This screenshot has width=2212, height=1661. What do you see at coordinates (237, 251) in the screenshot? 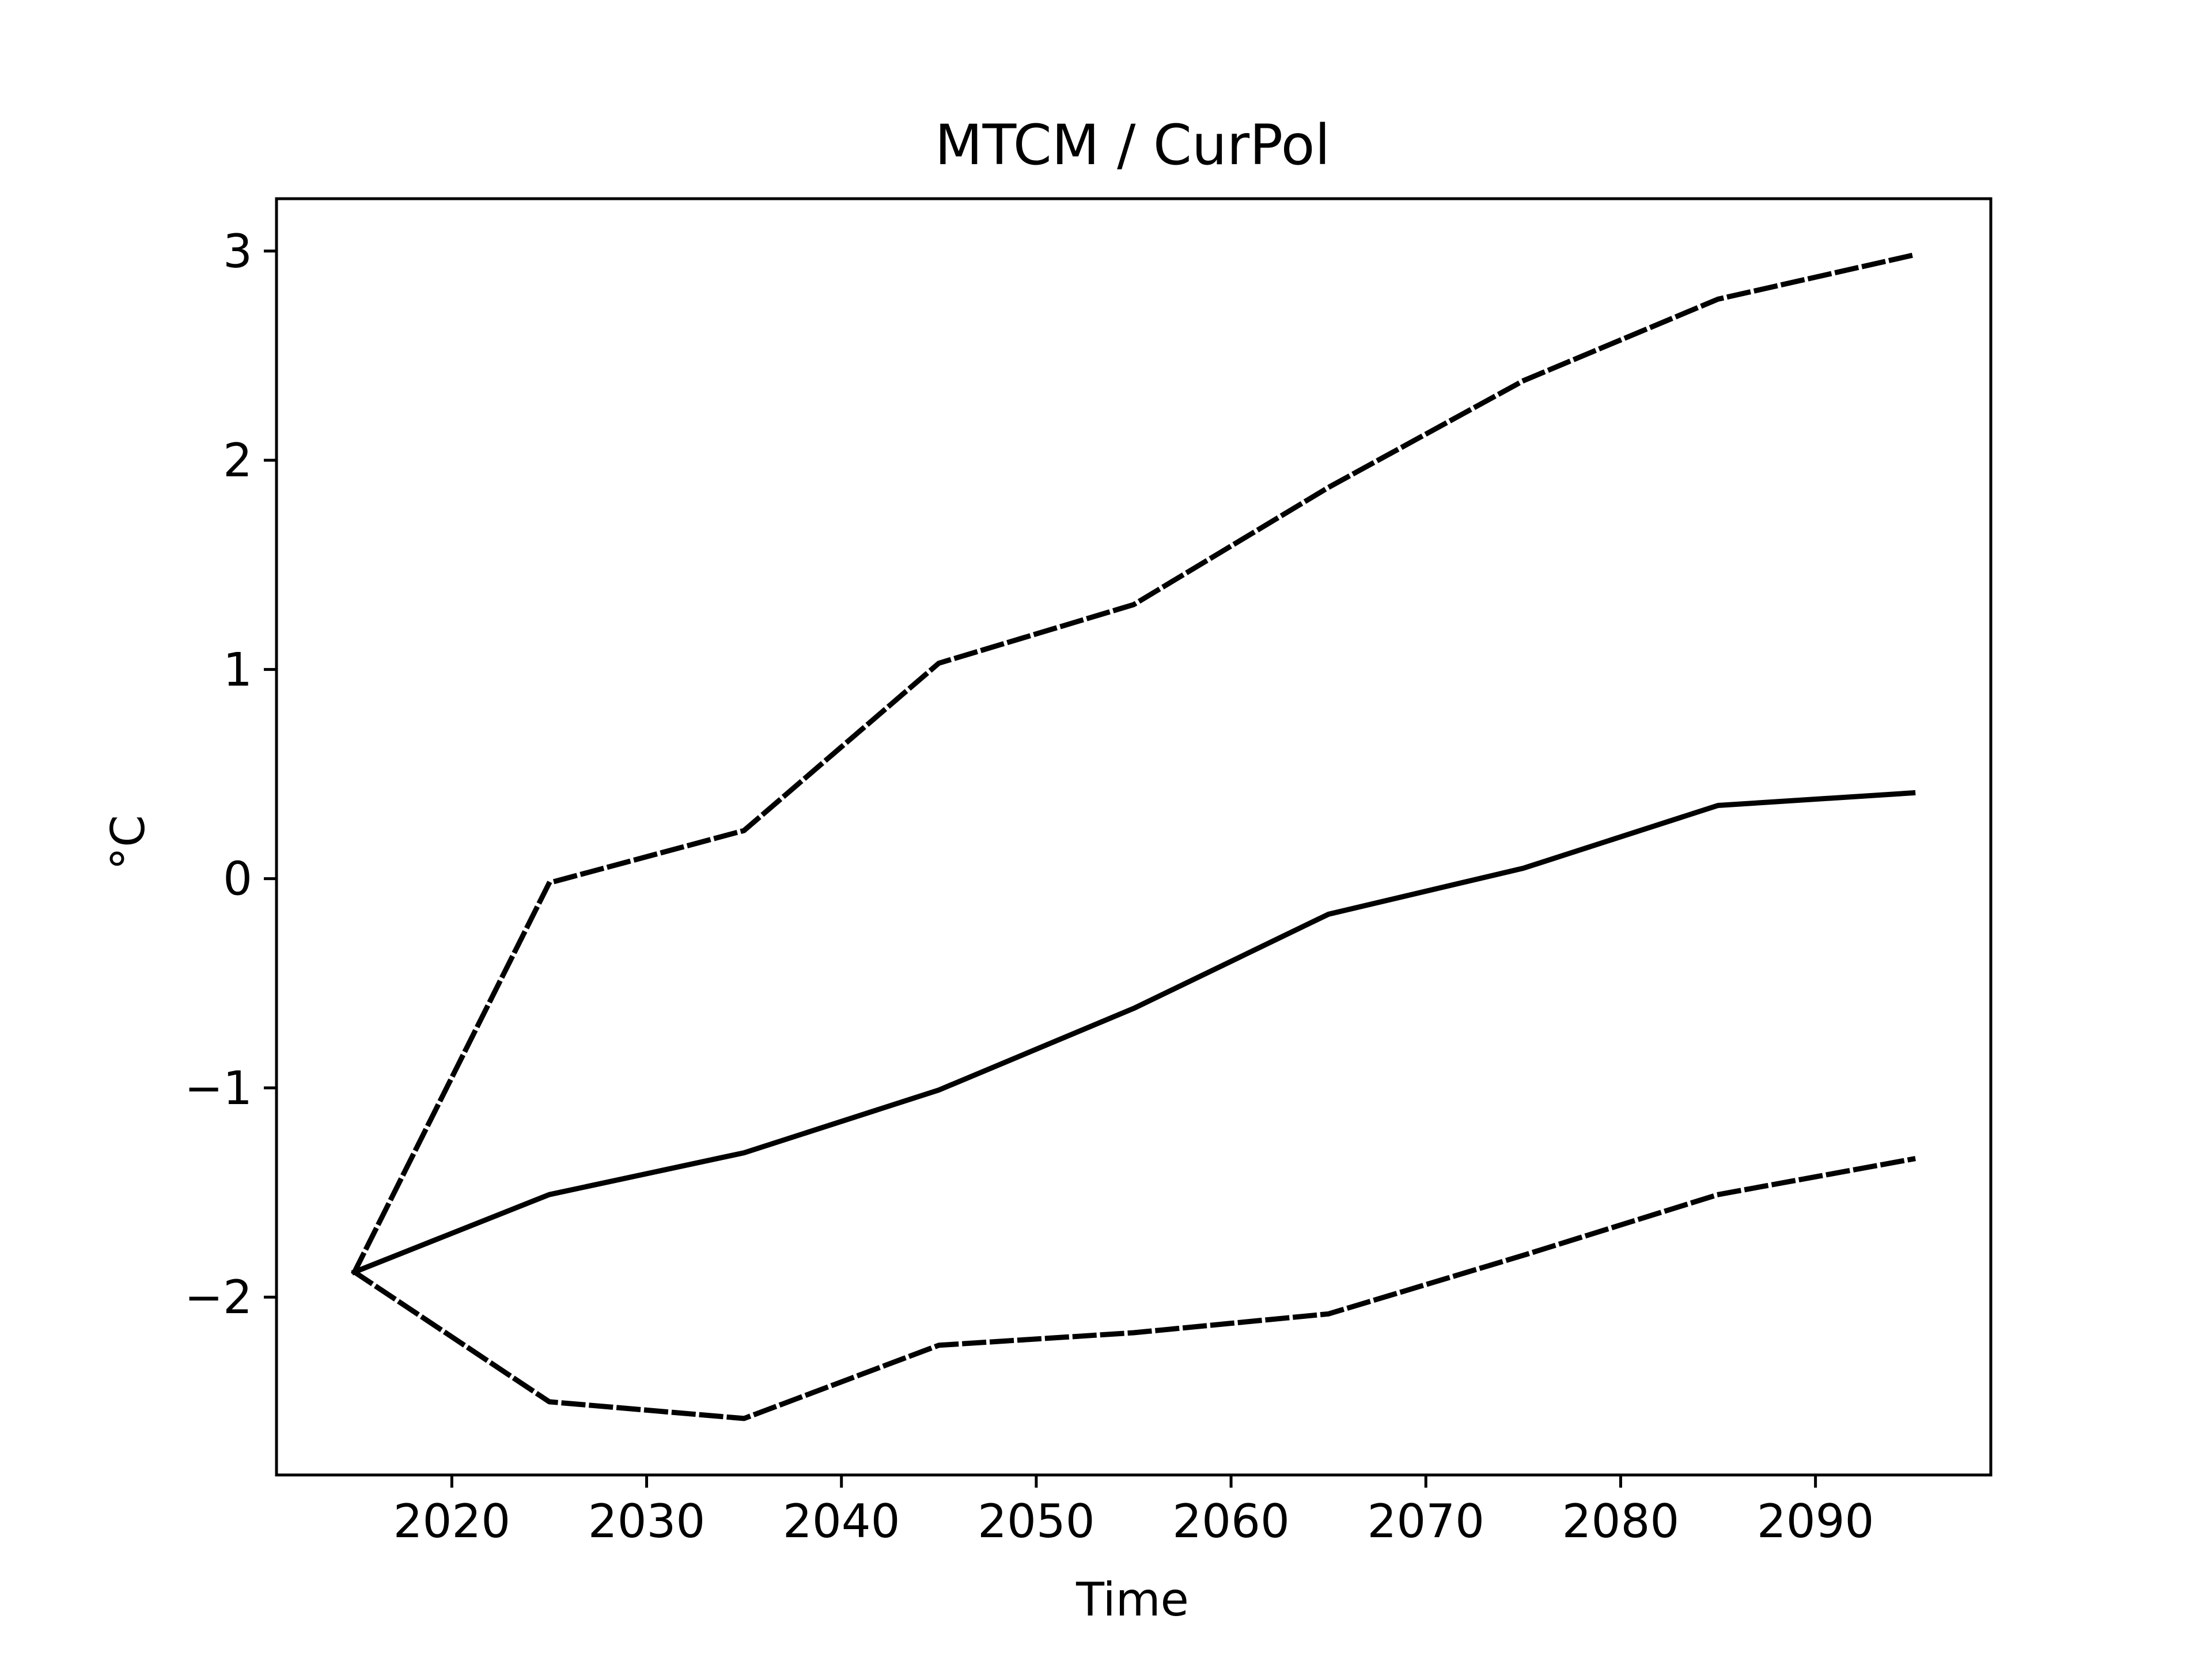
I see `y-tick-label: 3` at bounding box center [237, 251].